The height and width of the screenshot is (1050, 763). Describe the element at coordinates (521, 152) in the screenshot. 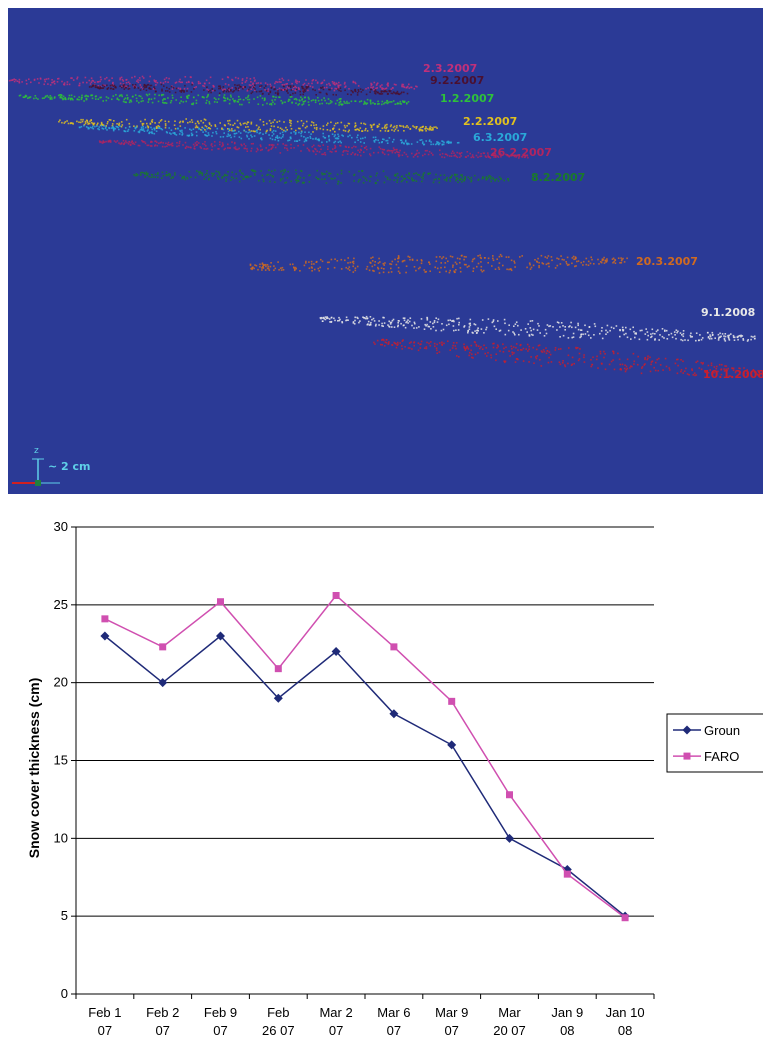

I see `scan-layer-label: 26.2.2007` at that location.